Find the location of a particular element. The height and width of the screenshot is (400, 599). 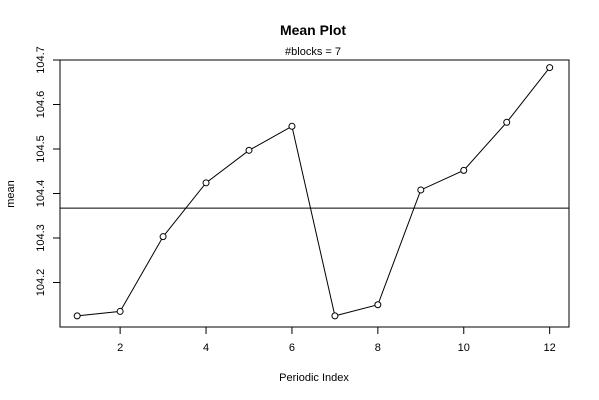

x-tick-label: 6 is located at coordinates (292, 348).